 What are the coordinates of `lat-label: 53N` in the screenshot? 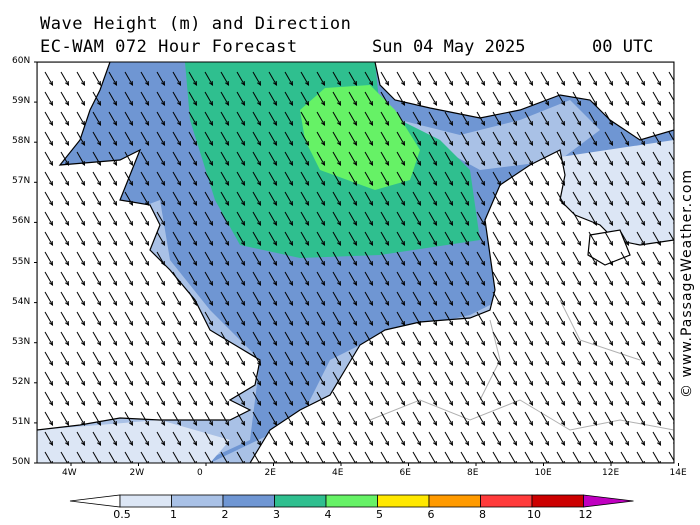 It's located at (21, 341).